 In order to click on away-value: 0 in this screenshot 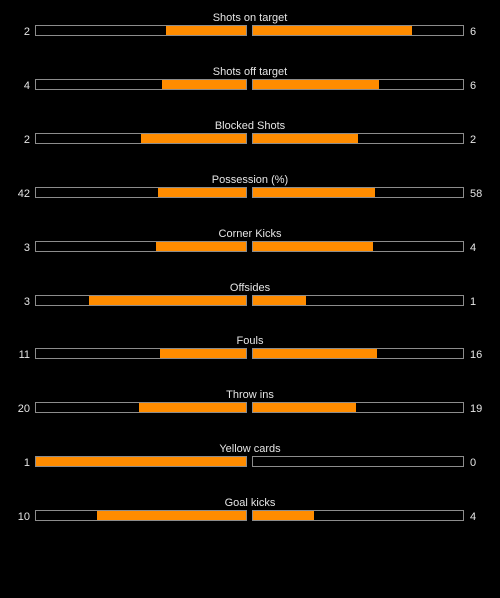, I will do `click(473, 463)`.